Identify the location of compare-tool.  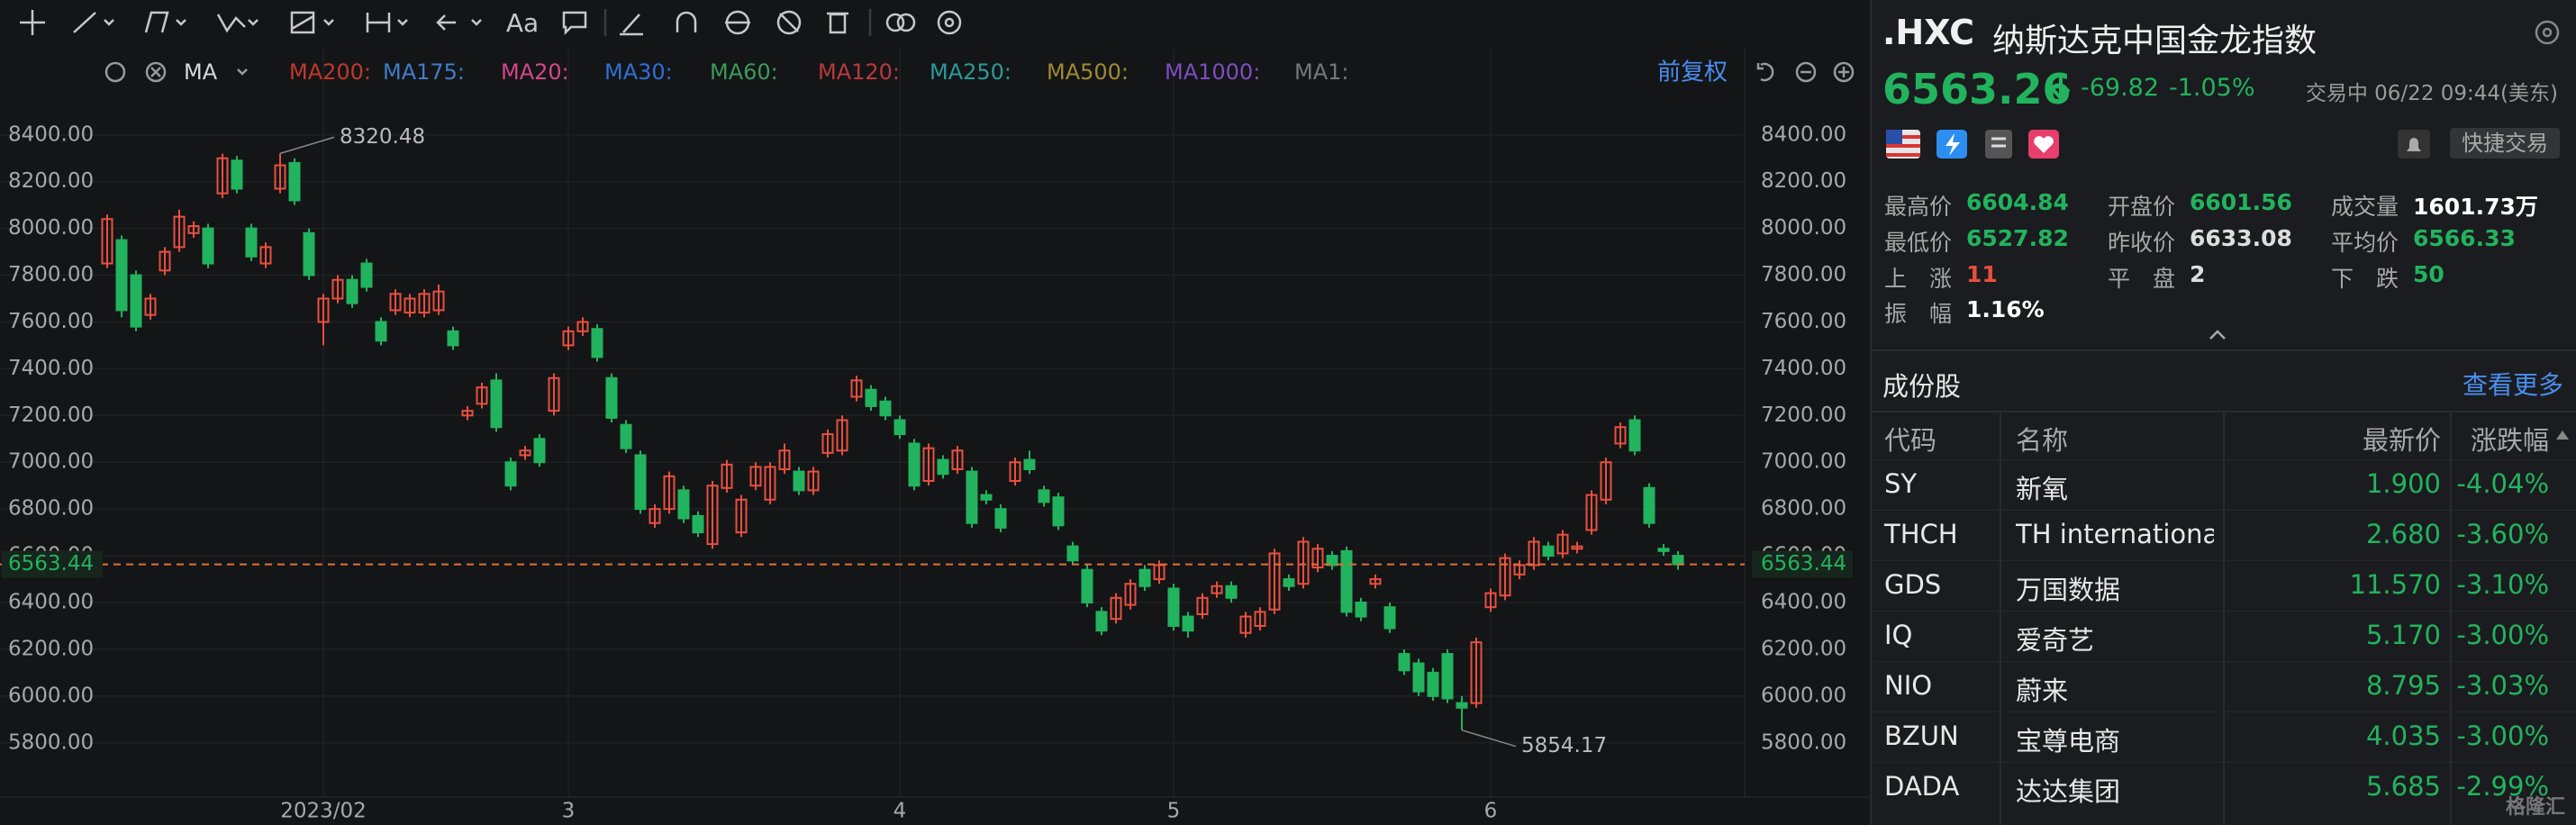
(901, 22).